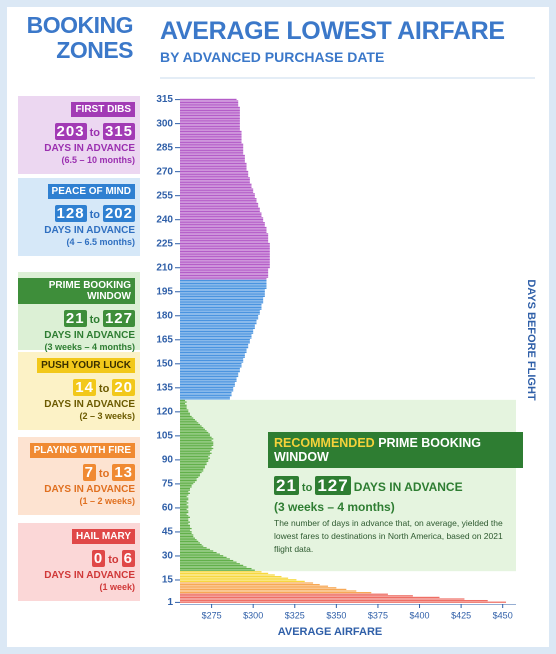 The image size is (556, 654). Describe the element at coordinates (164, 436) in the screenshot. I see `y-tick-label: 105` at that location.